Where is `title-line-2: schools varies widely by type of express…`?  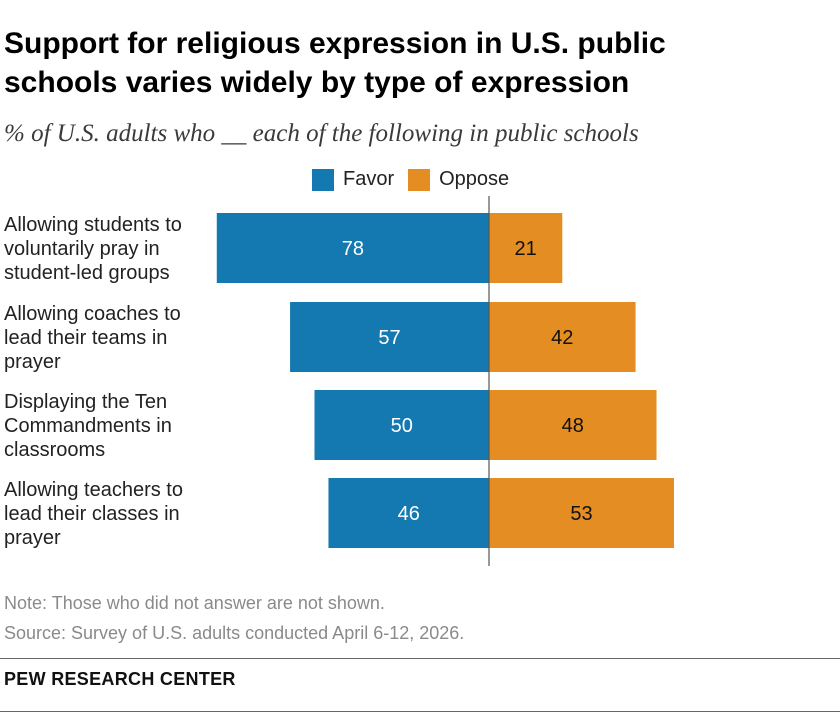
title-line-2: schools varies widely by type of express… is located at coordinates (317, 82).